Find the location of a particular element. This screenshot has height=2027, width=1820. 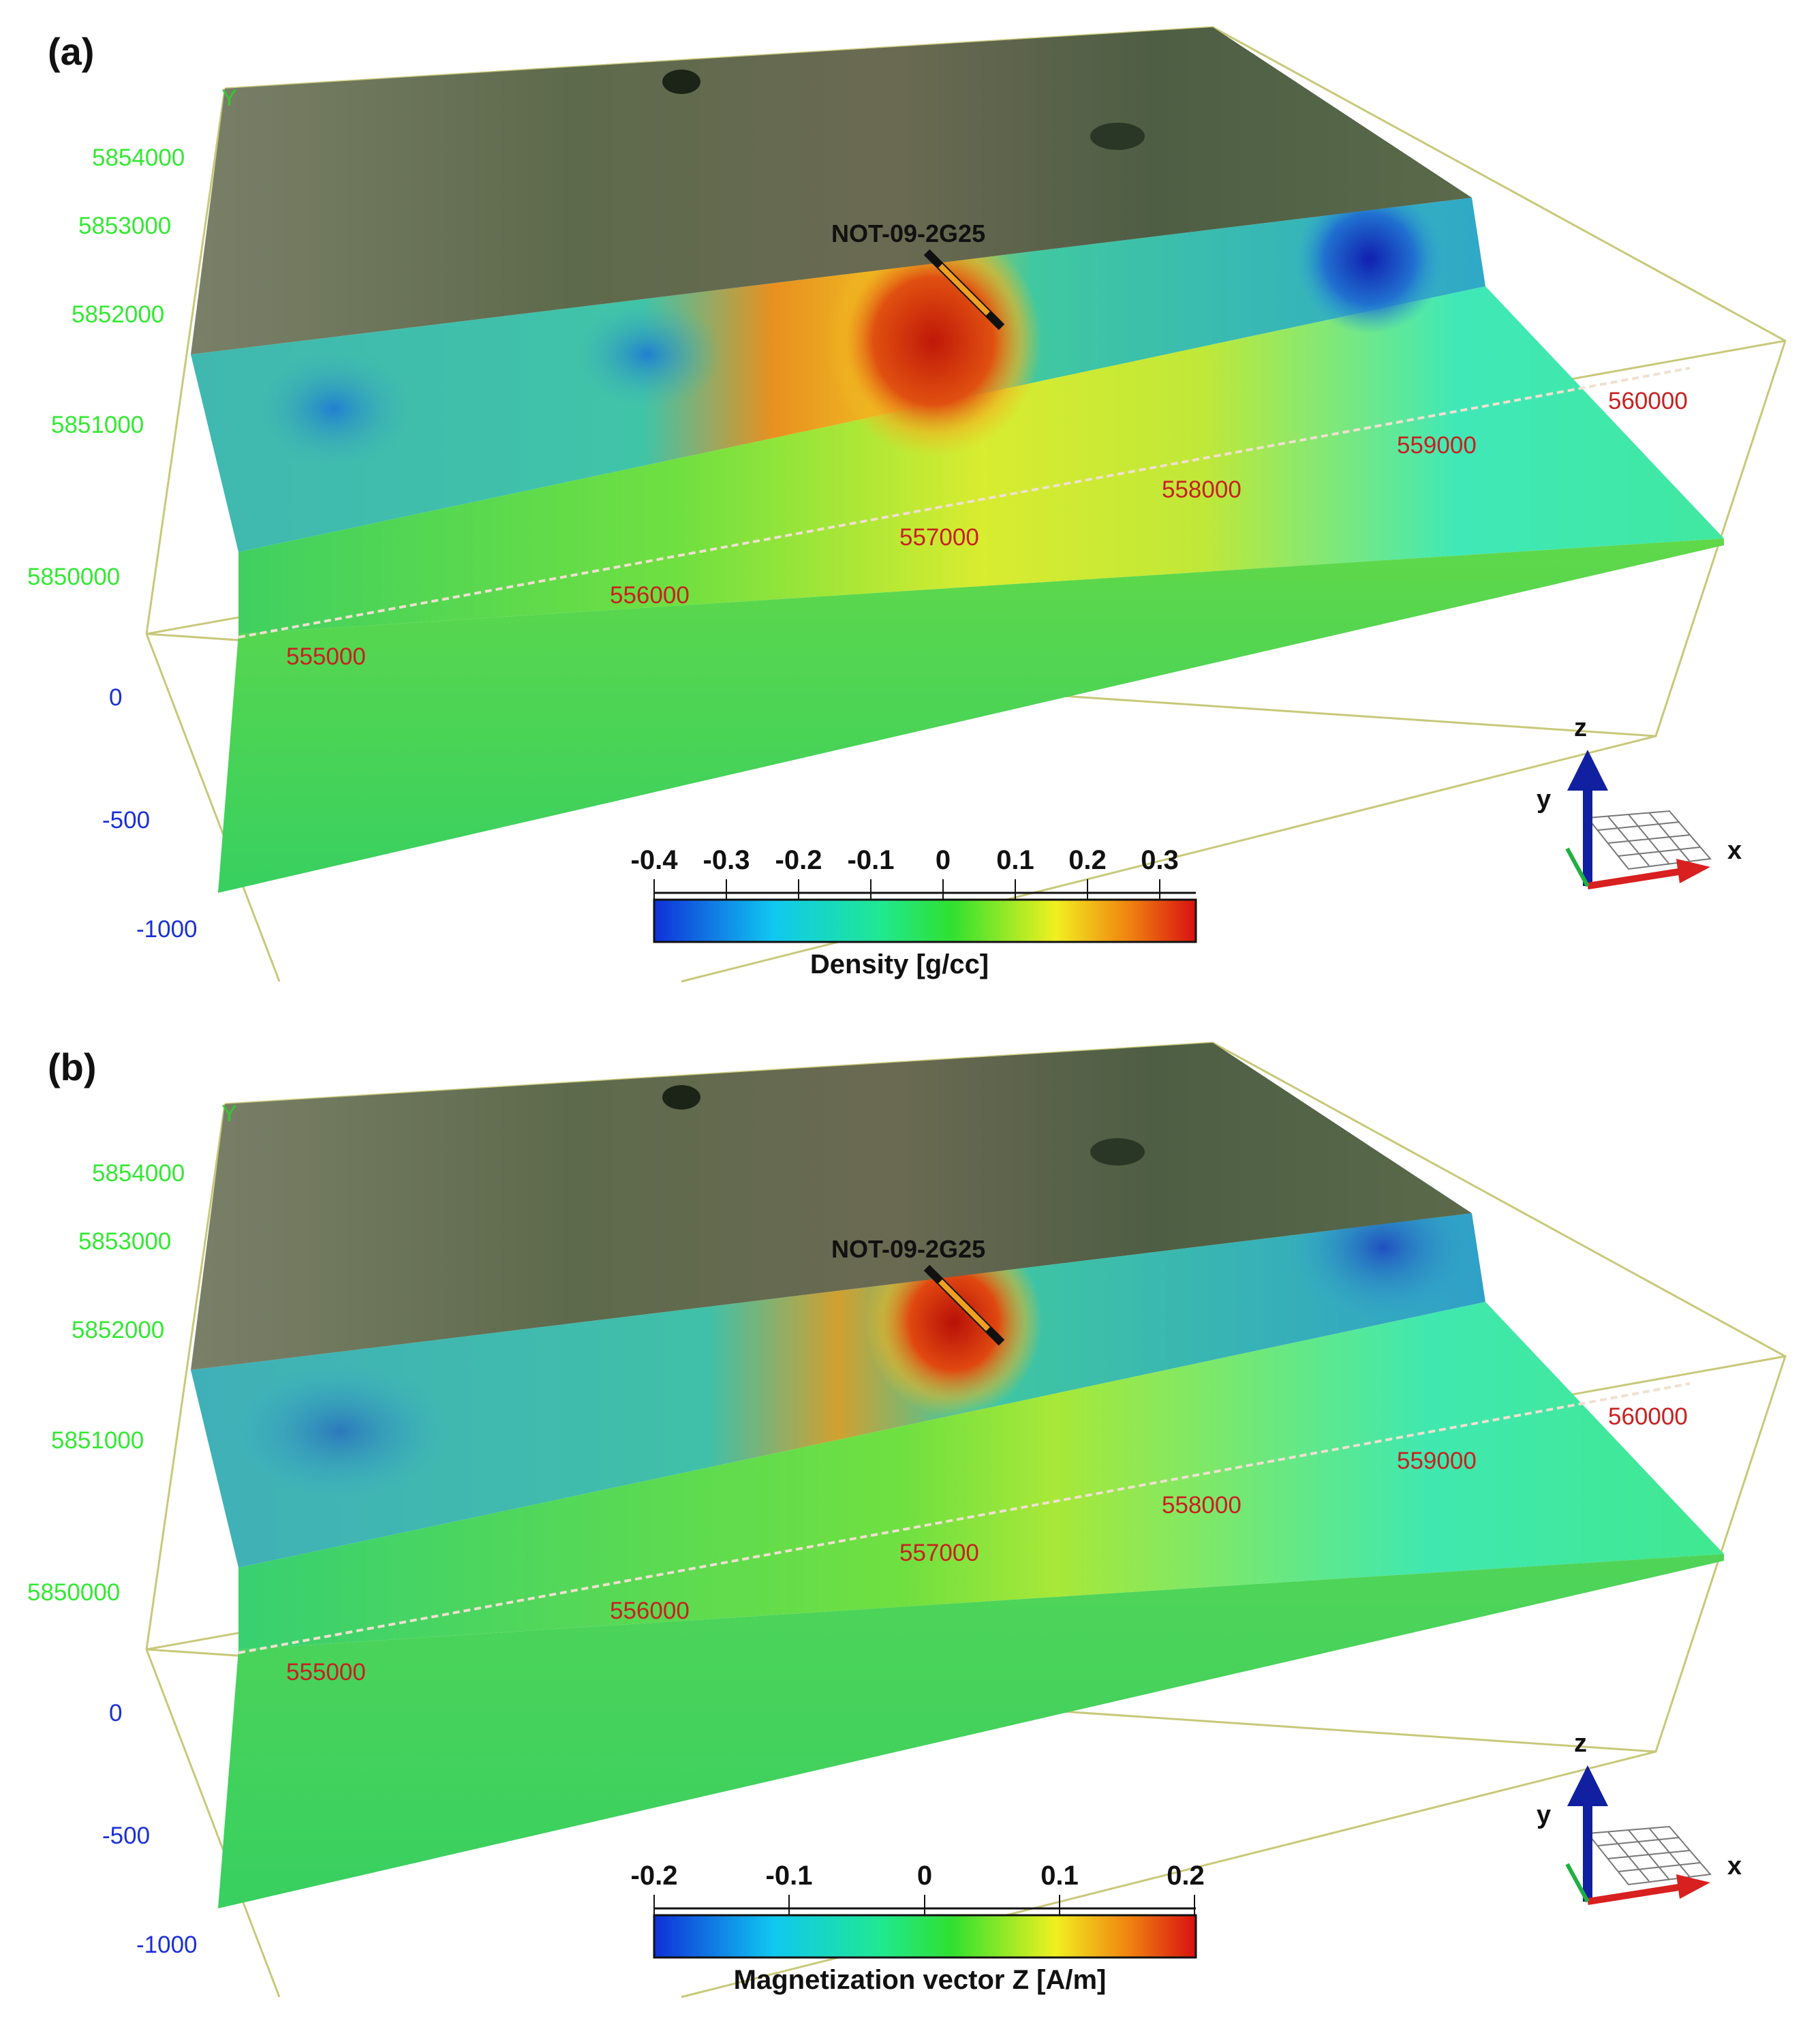

colorbar-tick: -0.3 is located at coordinates (726, 860).